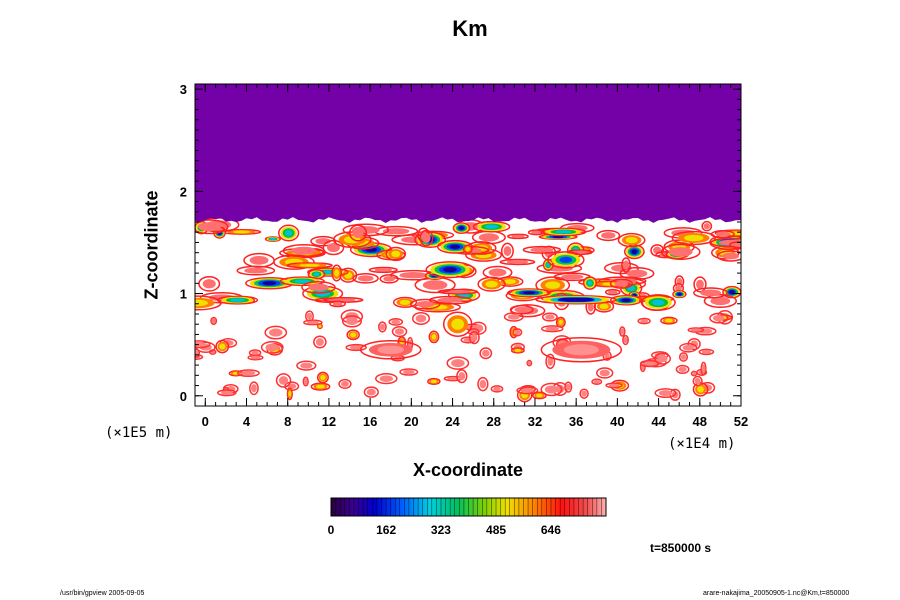 This screenshot has width=900, height=600. I want to click on y-tick-label: 0, so click(183, 396).